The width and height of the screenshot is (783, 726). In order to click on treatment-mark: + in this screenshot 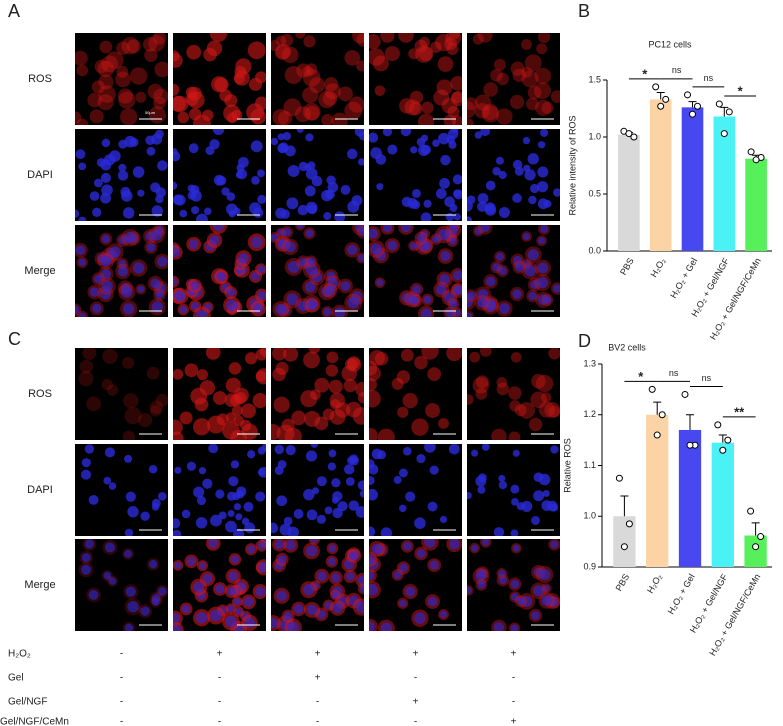, I will do `click(514, 654)`.